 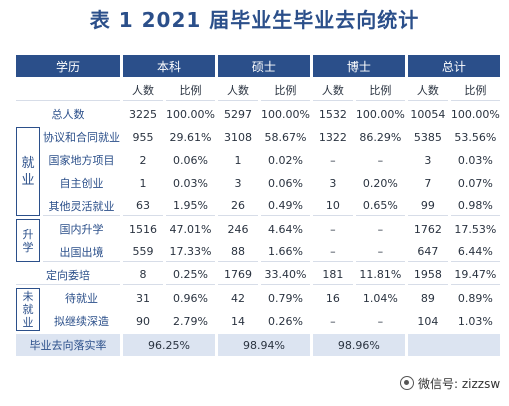 I want to click on cell: 19.47%, so click(x=475, y=275).